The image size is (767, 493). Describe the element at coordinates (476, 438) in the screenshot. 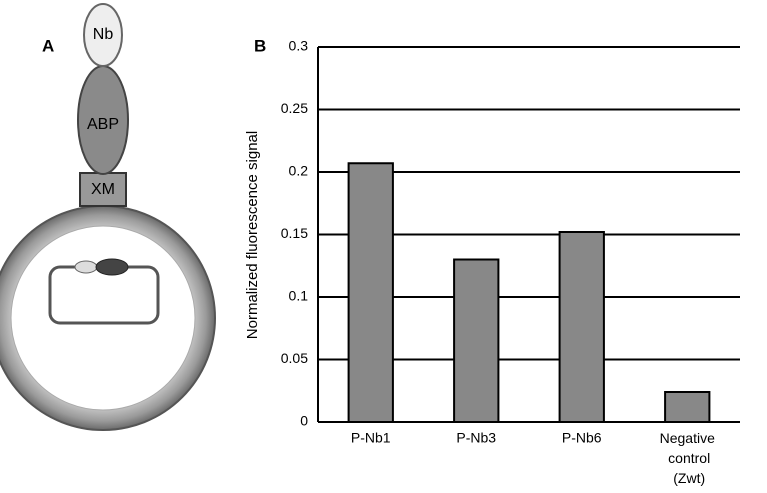

I see `x-tick-label: P-Nb3` at that location.